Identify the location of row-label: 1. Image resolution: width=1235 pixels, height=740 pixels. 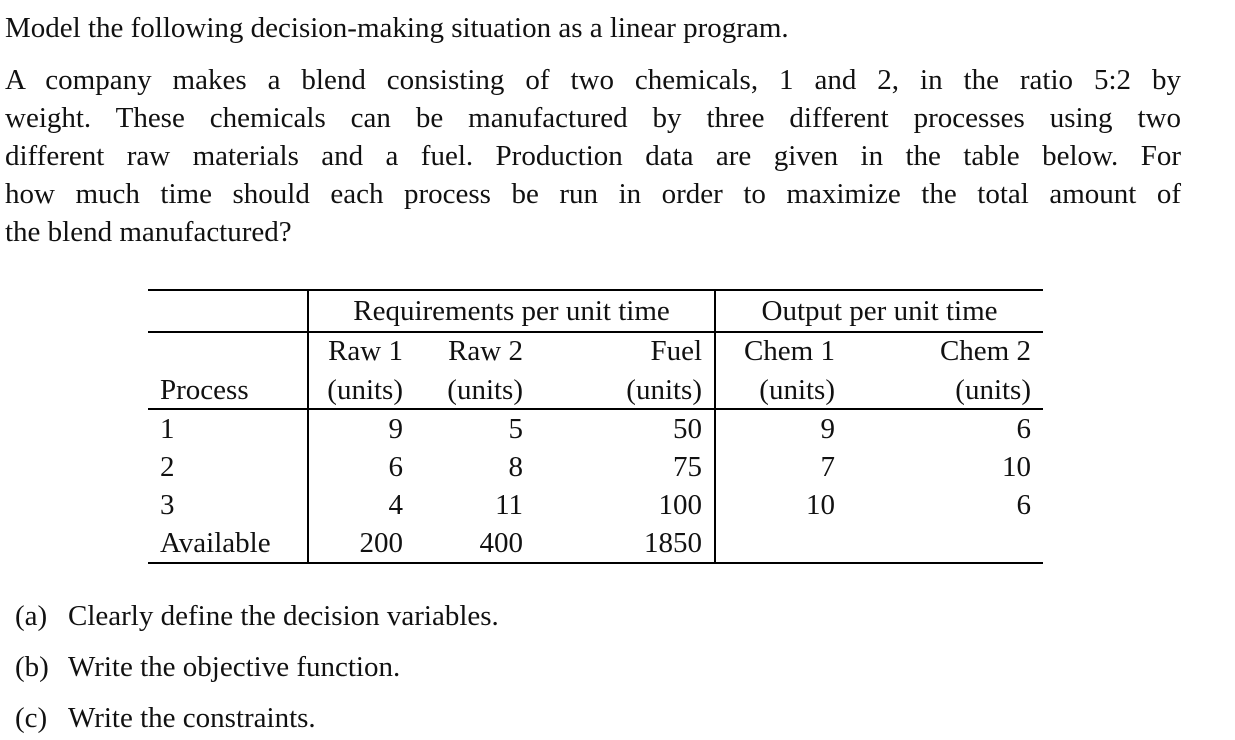
(167, 429).